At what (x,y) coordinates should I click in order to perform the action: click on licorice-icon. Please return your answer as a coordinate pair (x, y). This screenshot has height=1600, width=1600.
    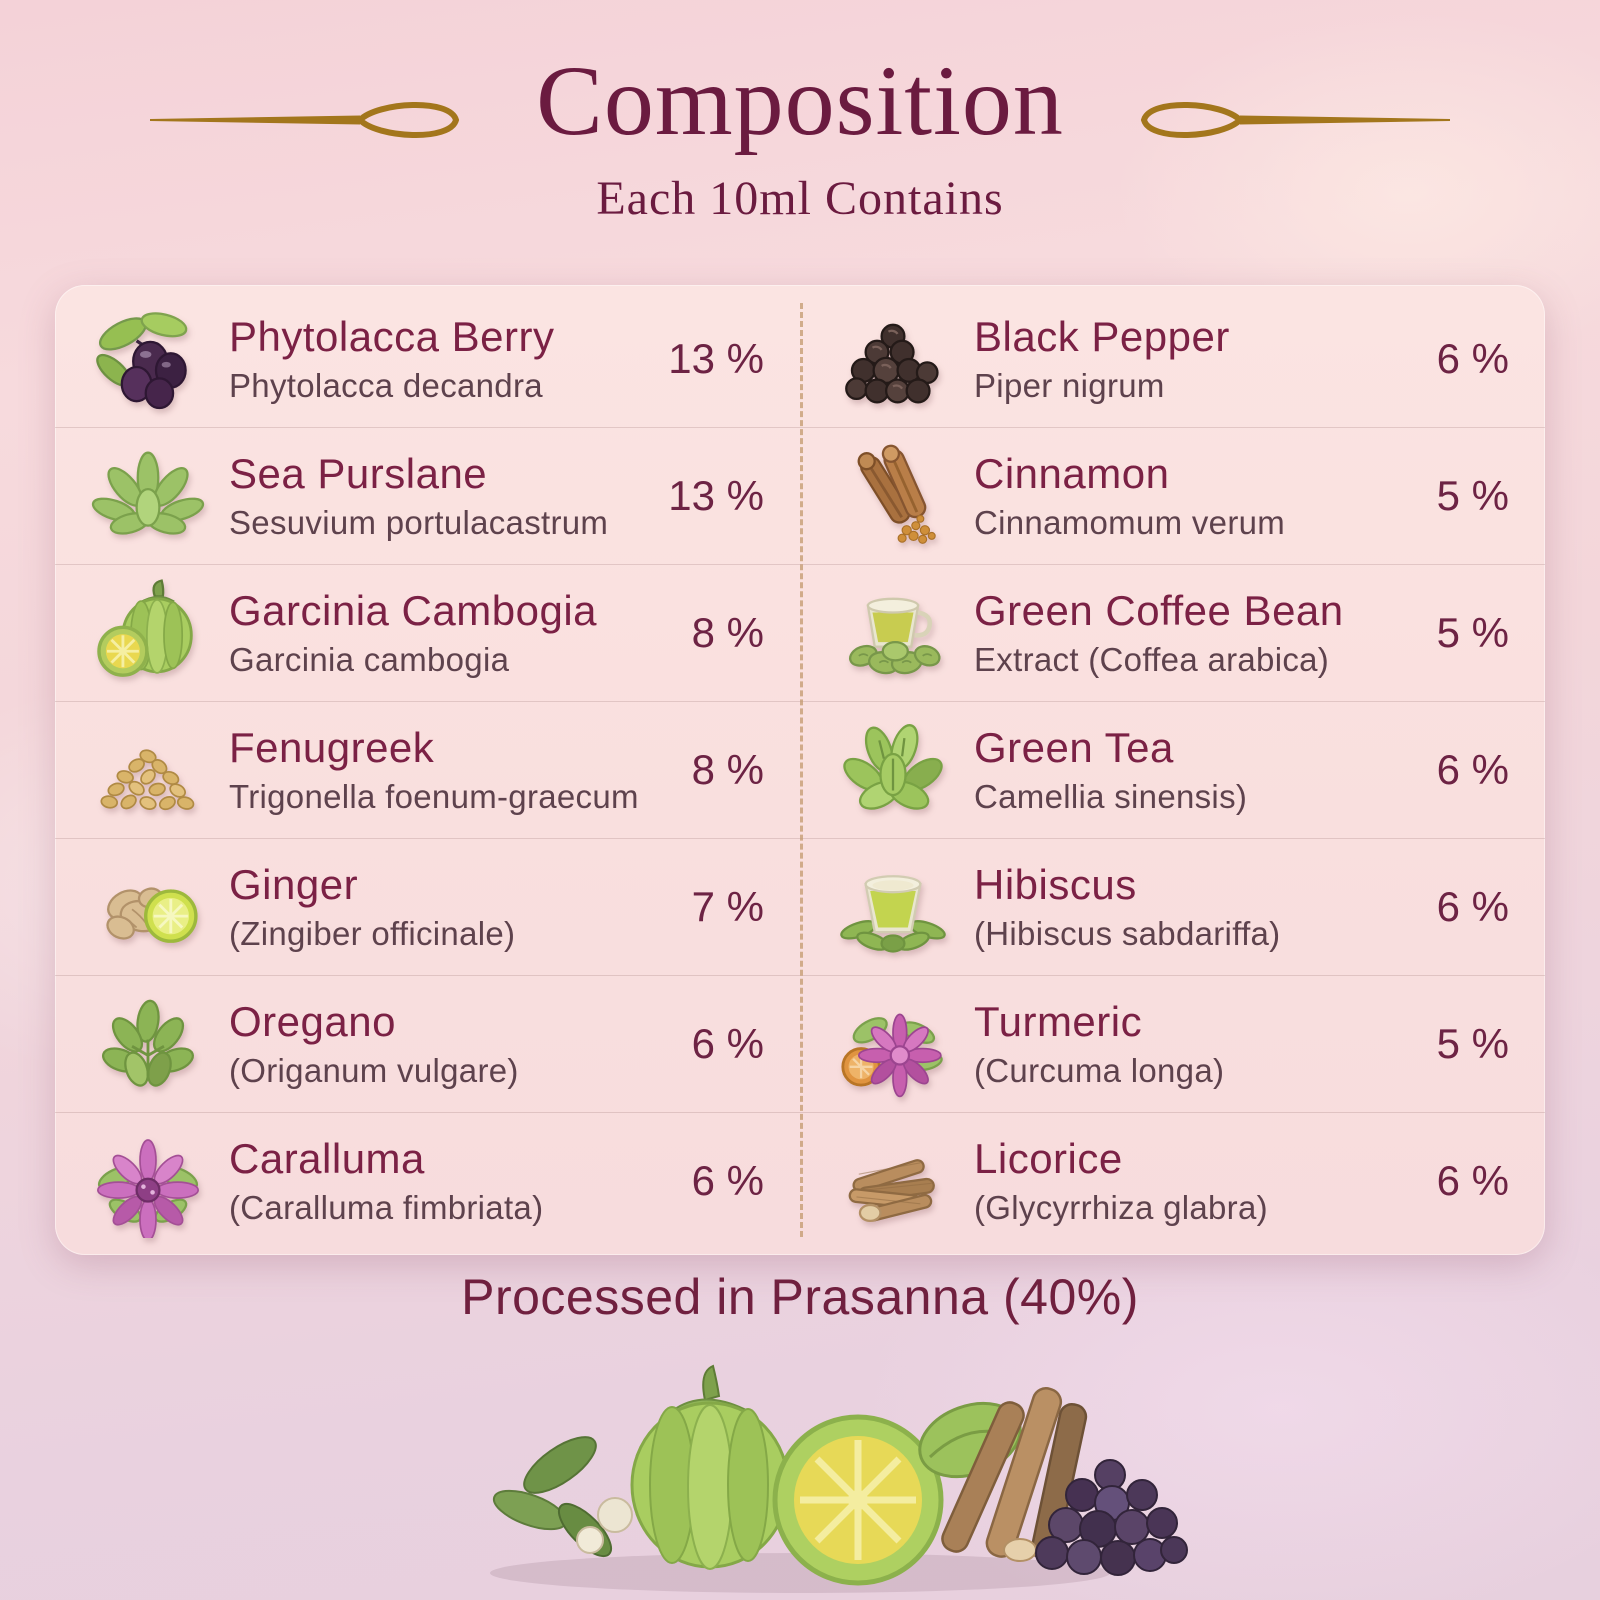
    Looking at the image, I should click on (893, 1181).